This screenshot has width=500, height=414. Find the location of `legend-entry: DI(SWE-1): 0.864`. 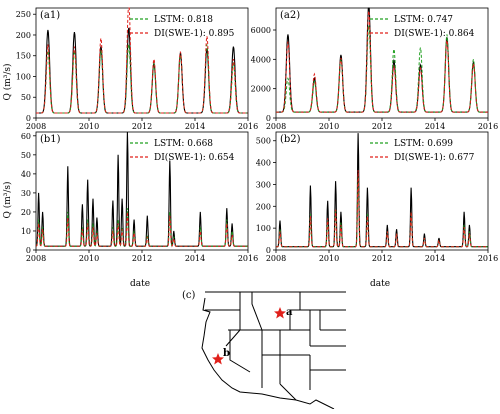

legend-entry: DI(SWE-1): 0.864 is located at coordinates (434, 33).